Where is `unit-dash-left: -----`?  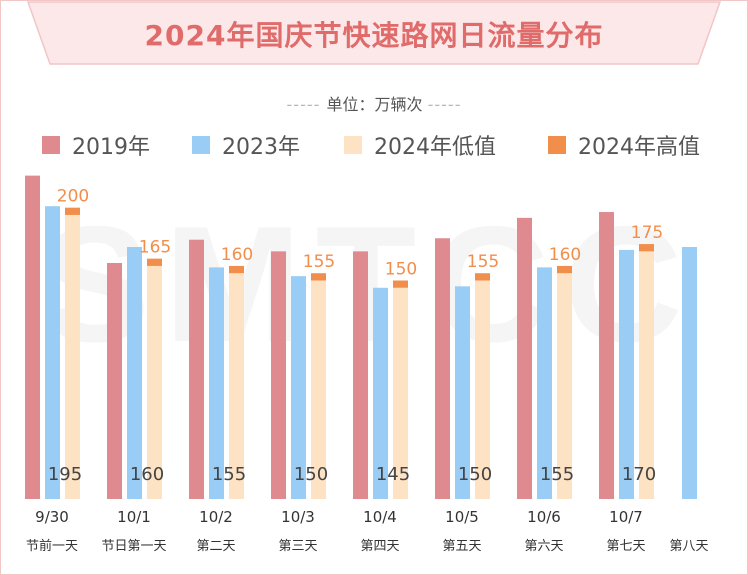 unit-dash-left: ----- is located at coordinates (306, 104).